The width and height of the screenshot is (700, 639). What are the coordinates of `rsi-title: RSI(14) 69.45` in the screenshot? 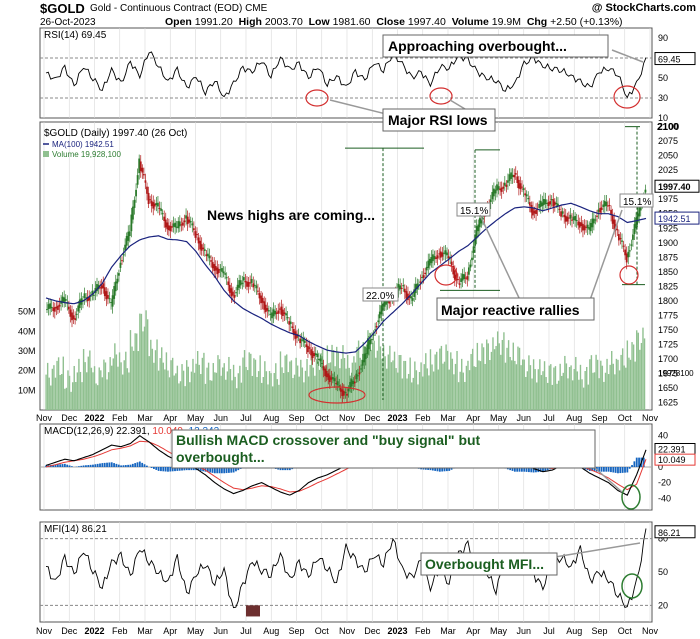 It's located at (75, 35).